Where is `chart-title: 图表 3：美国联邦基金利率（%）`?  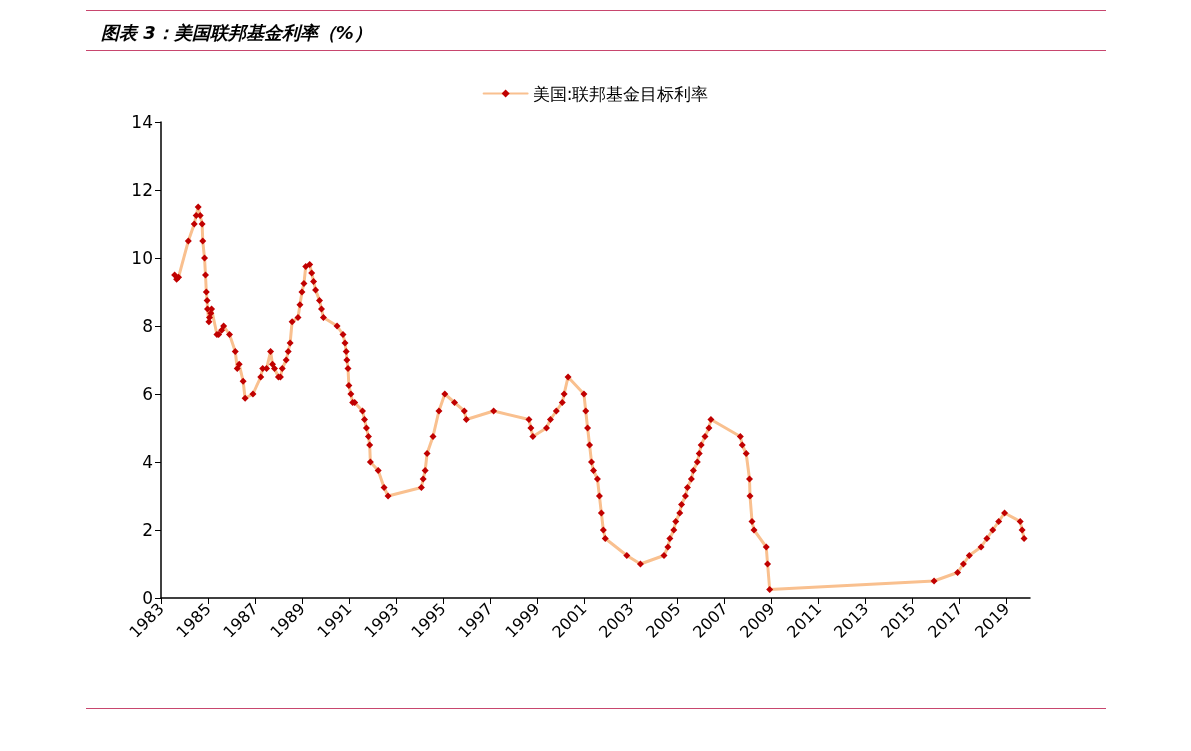
chart-title: 图表 3：美国联邦基金利率（%） is located at coordinates (236, 32).